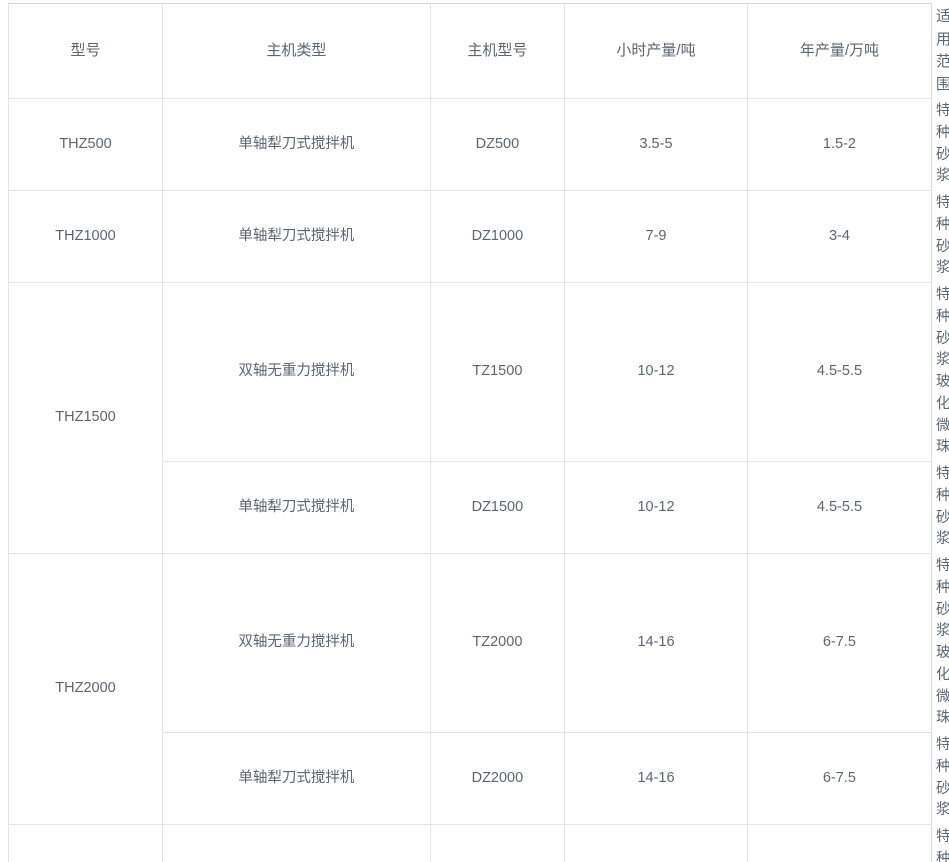 The image size is (949, 862). What do you see at coordinates (497, 51) in the screenshot?
I see `column-header-host-model: 主机型号` at bounding box center [497, 51].